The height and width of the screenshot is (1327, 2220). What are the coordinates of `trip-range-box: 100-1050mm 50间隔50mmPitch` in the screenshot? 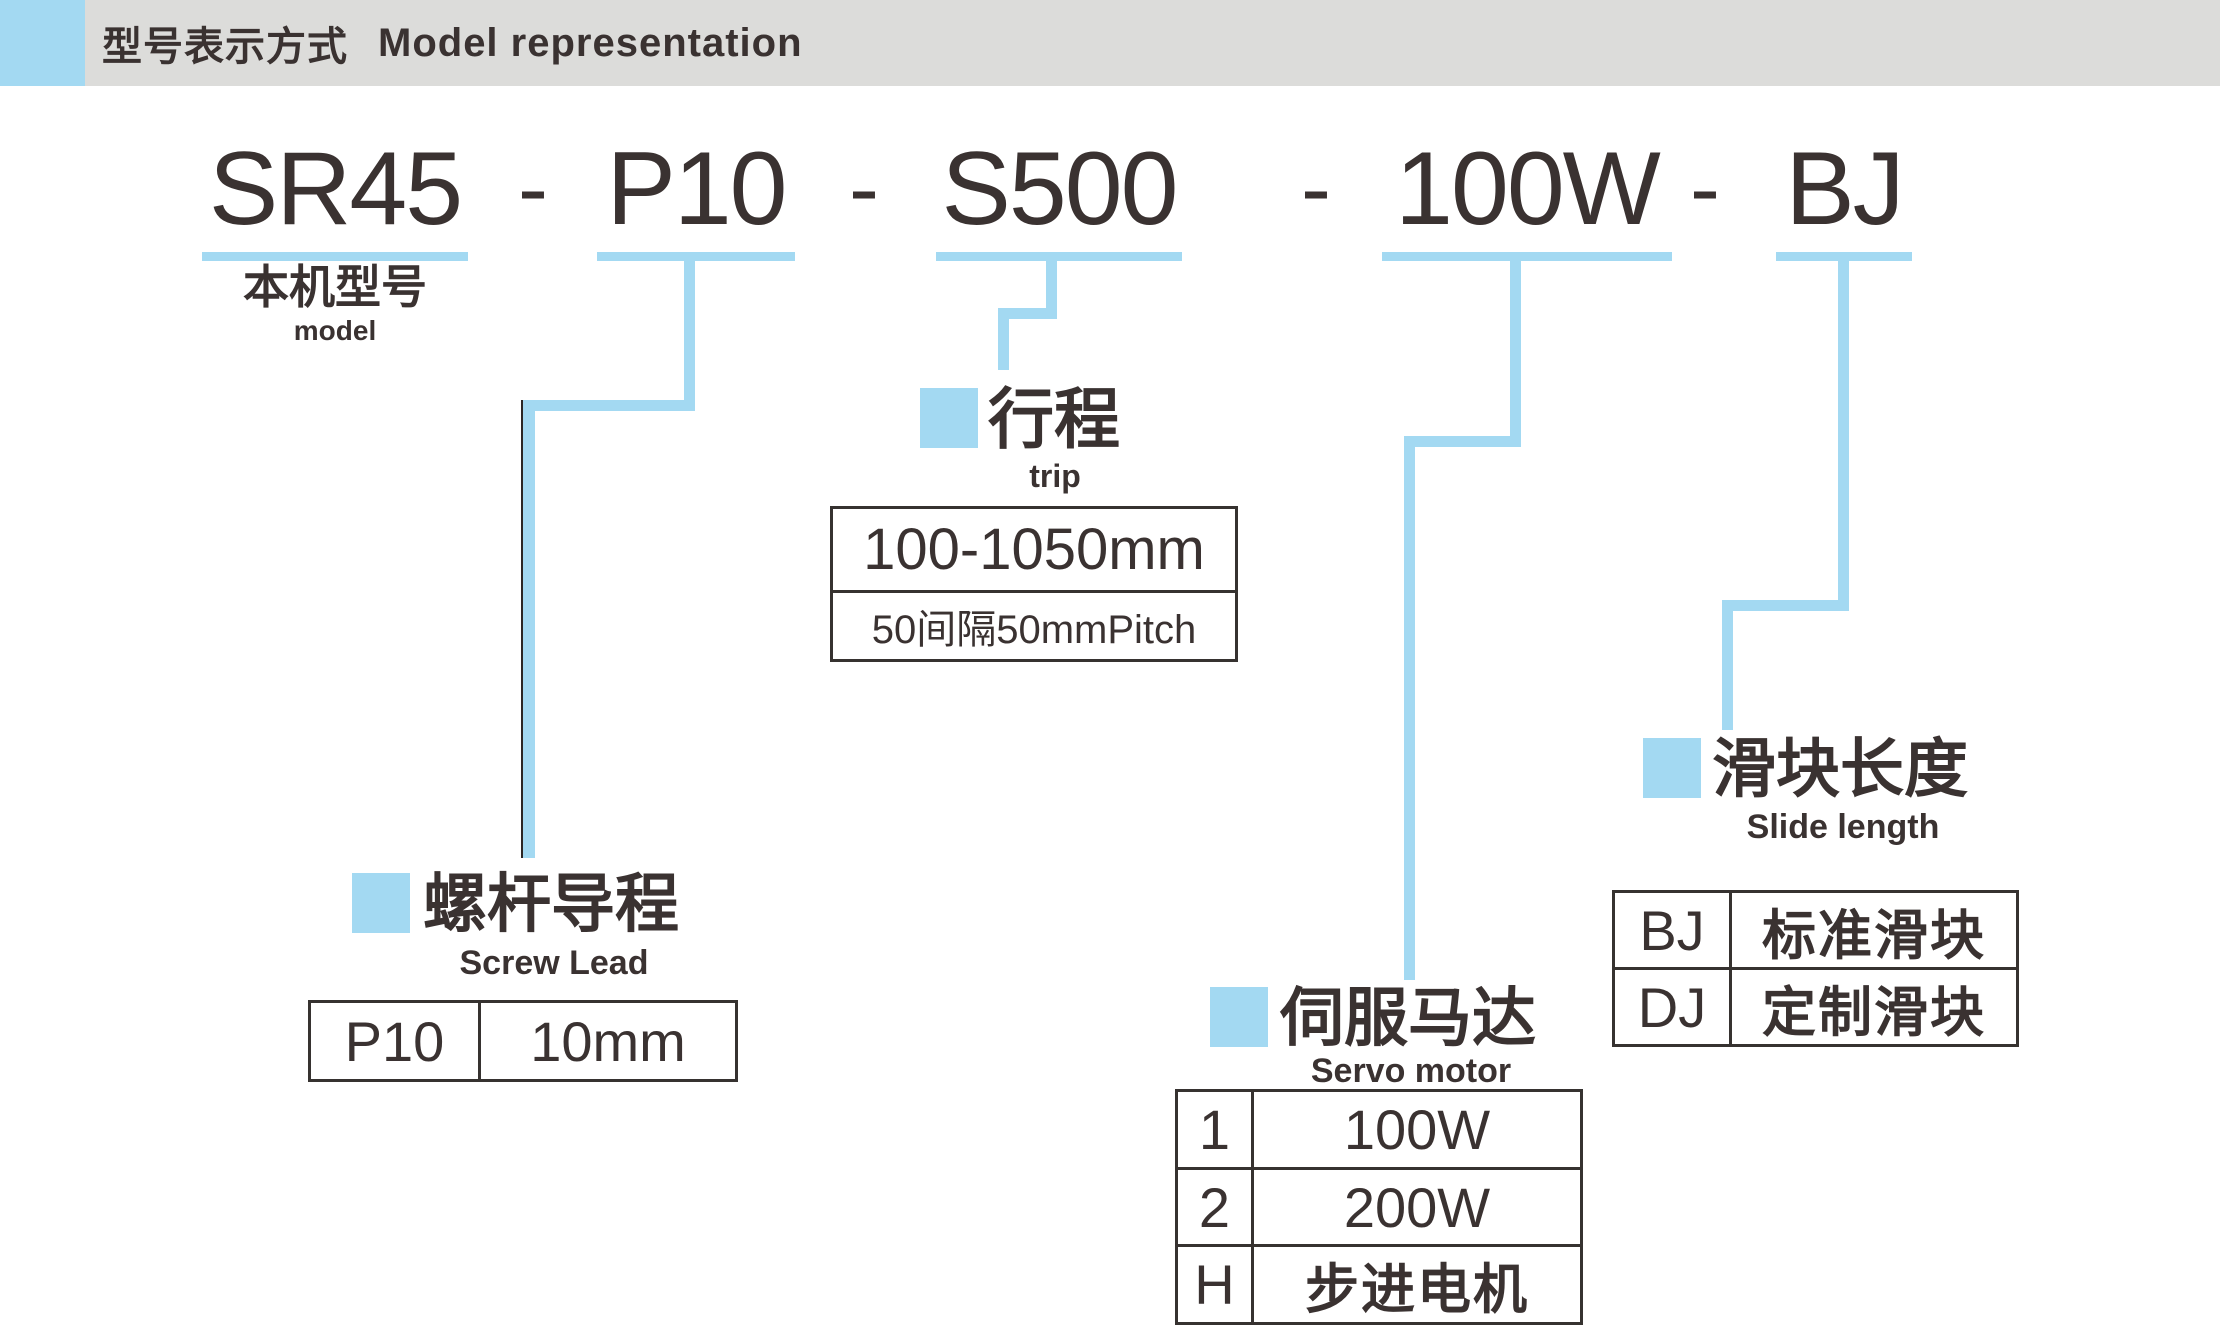 It's located at (1034, 584).